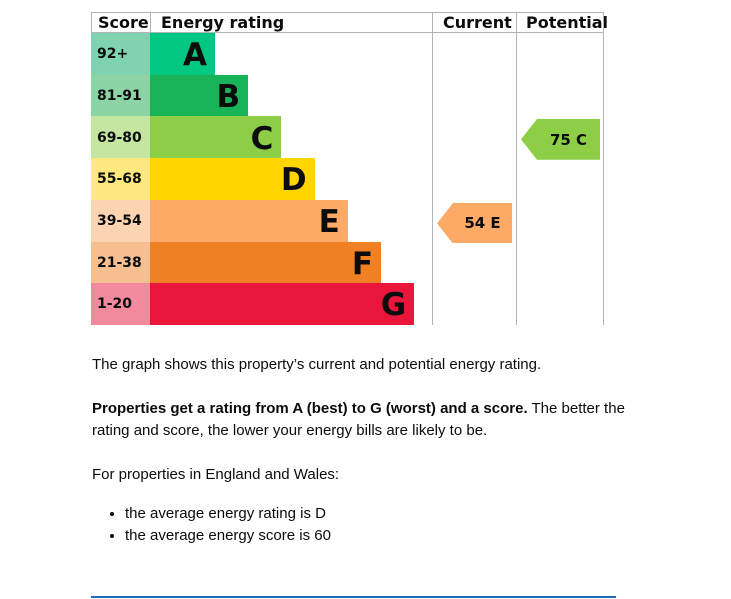  What do you see at coordinates (353, 597) in the screenshot?
I see `section-divider` at bounding box center [353, 597].